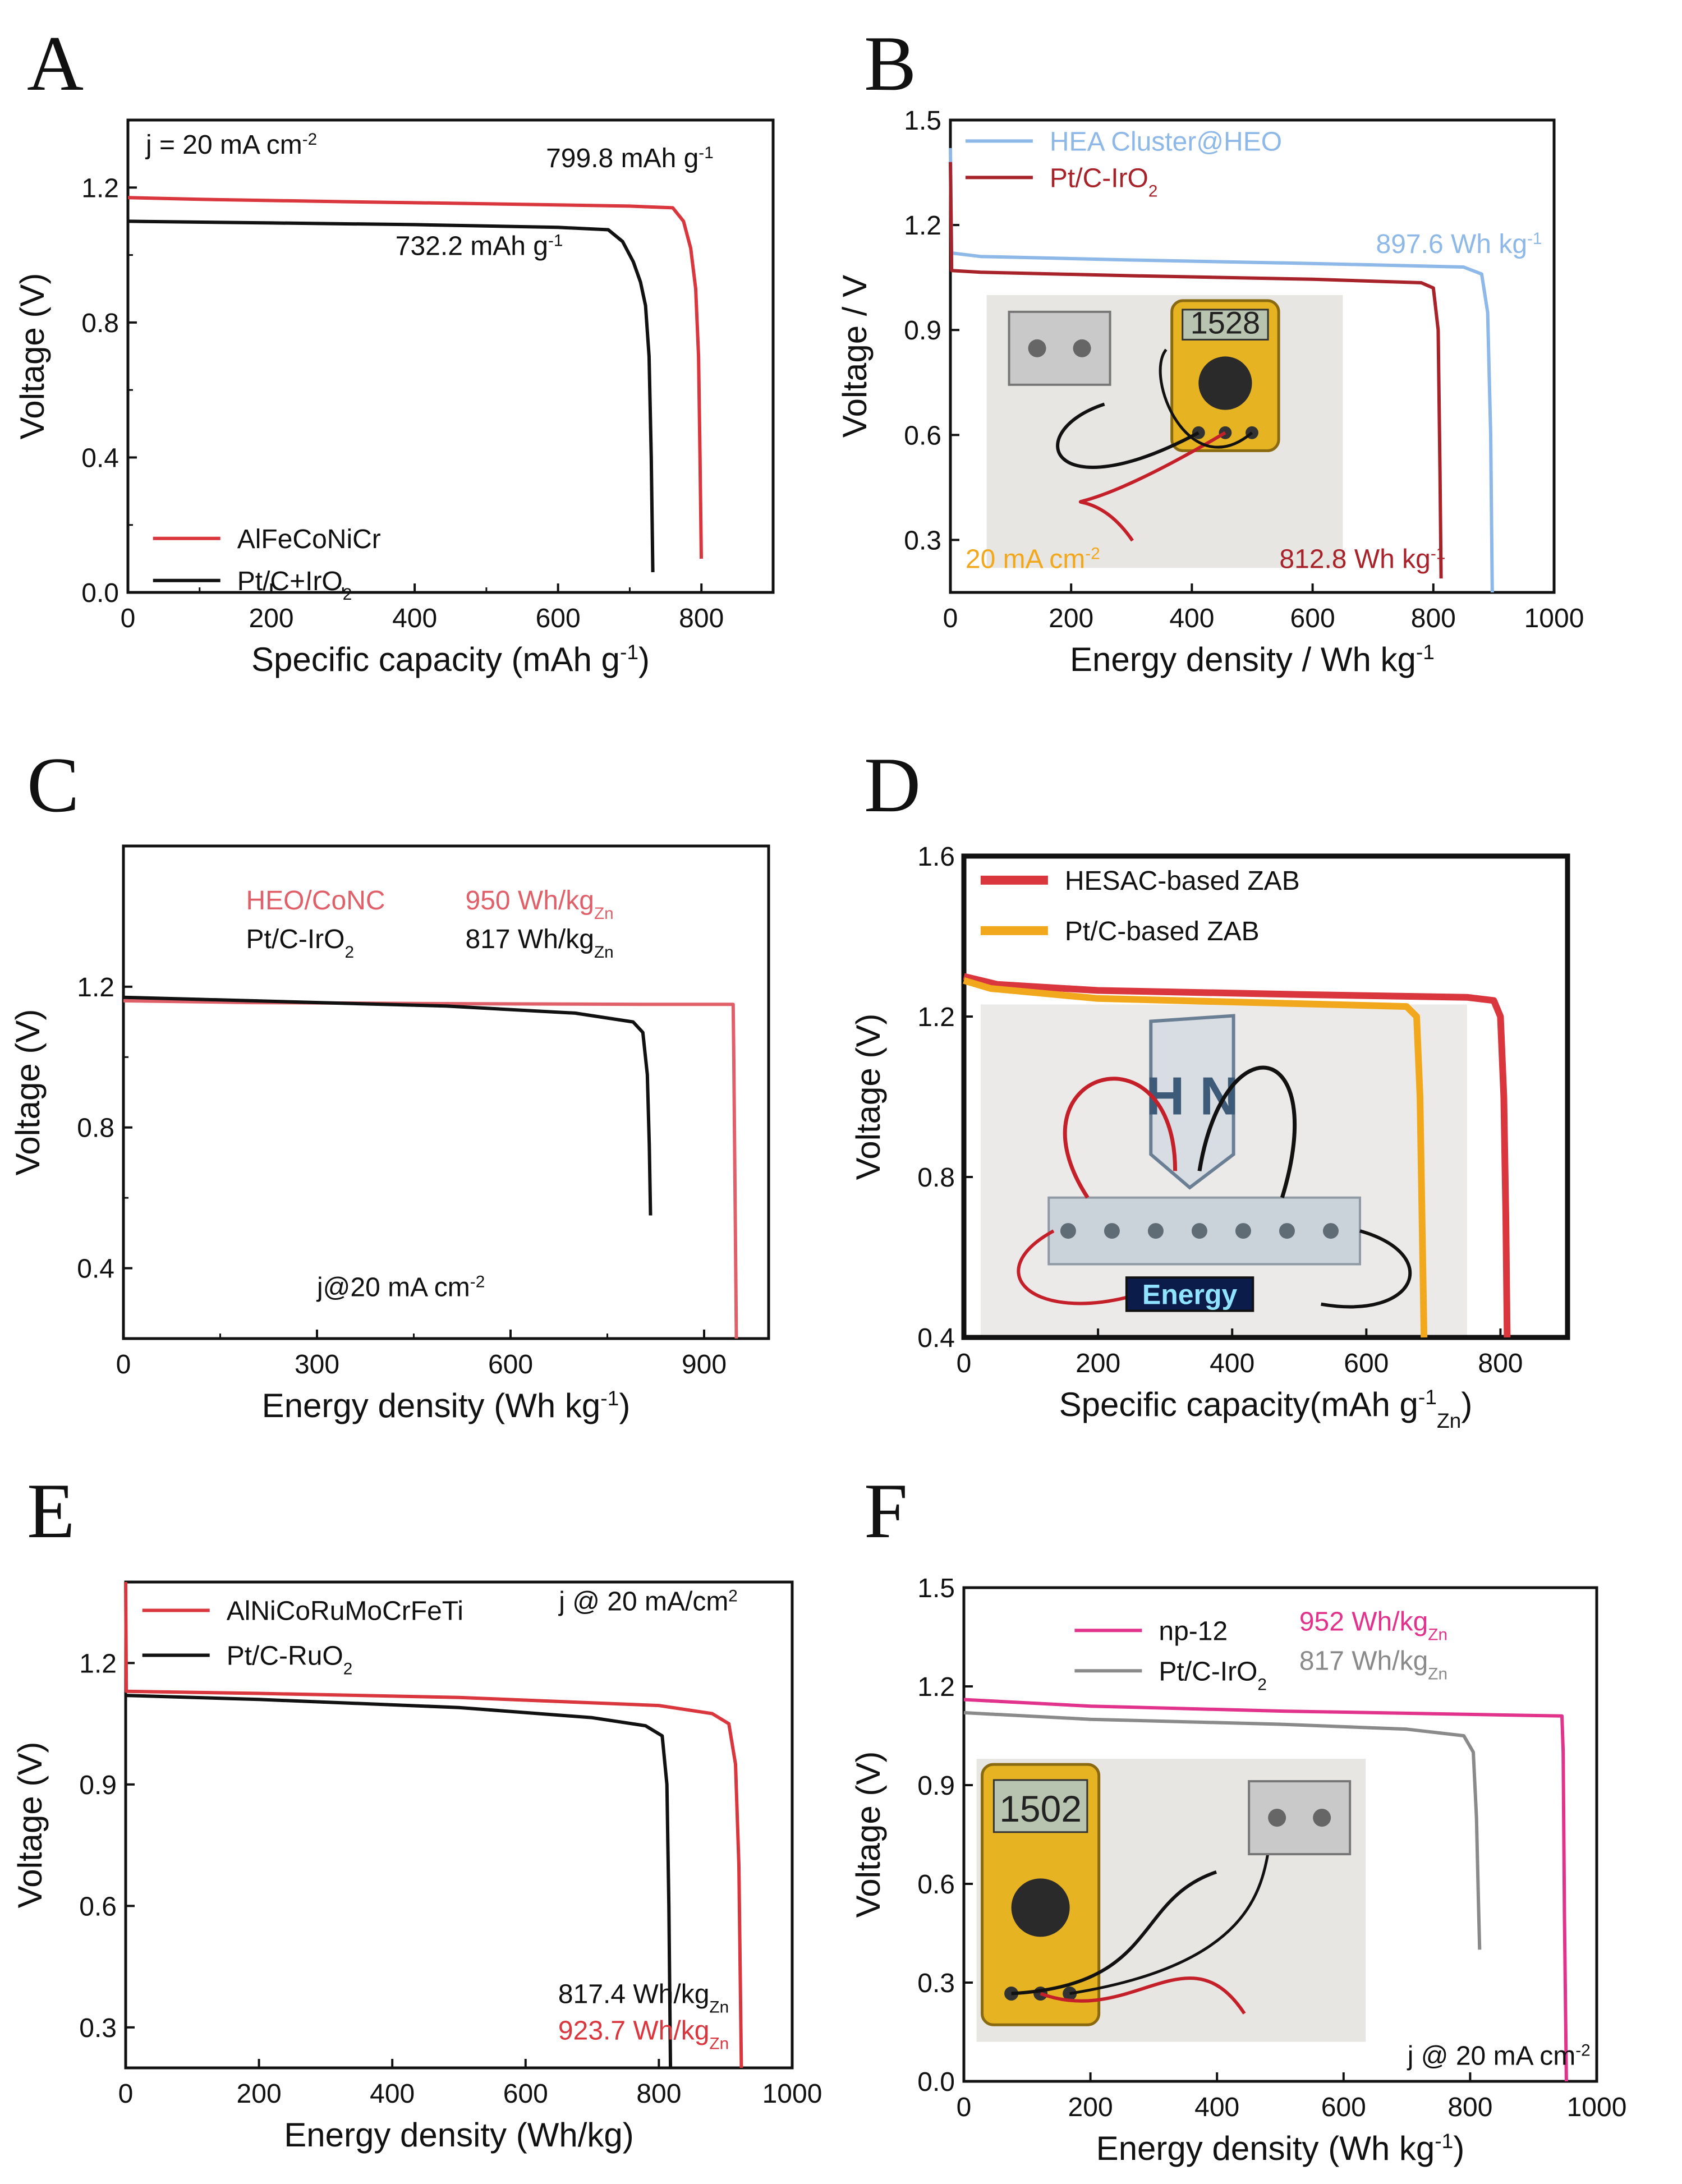  Describe the element at coordinates (886, 1511) in the screenshot. I see `panel-letter: F` at that location.